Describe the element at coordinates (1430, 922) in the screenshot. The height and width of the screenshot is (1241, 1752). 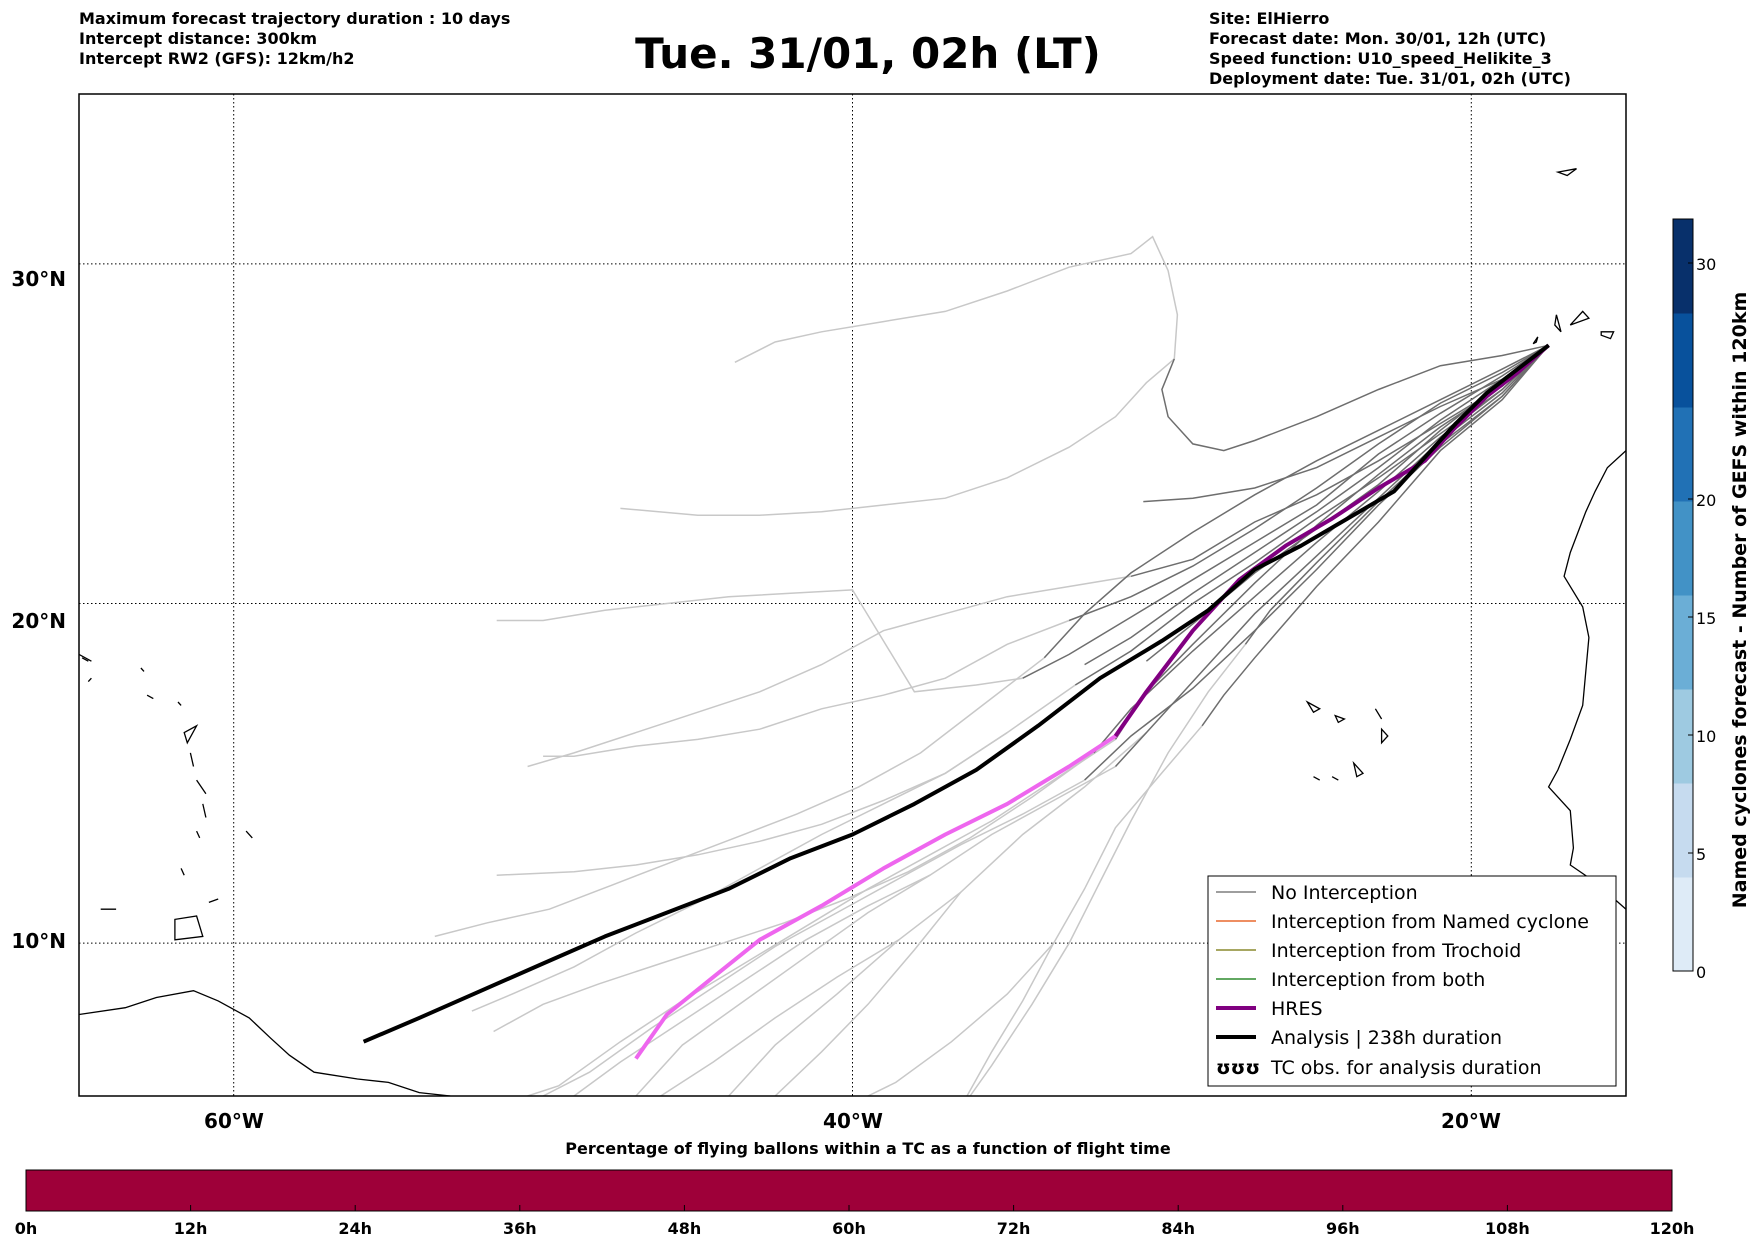
I see `legend-label-named-cyclone: Interception from Named cyclone` at that location.